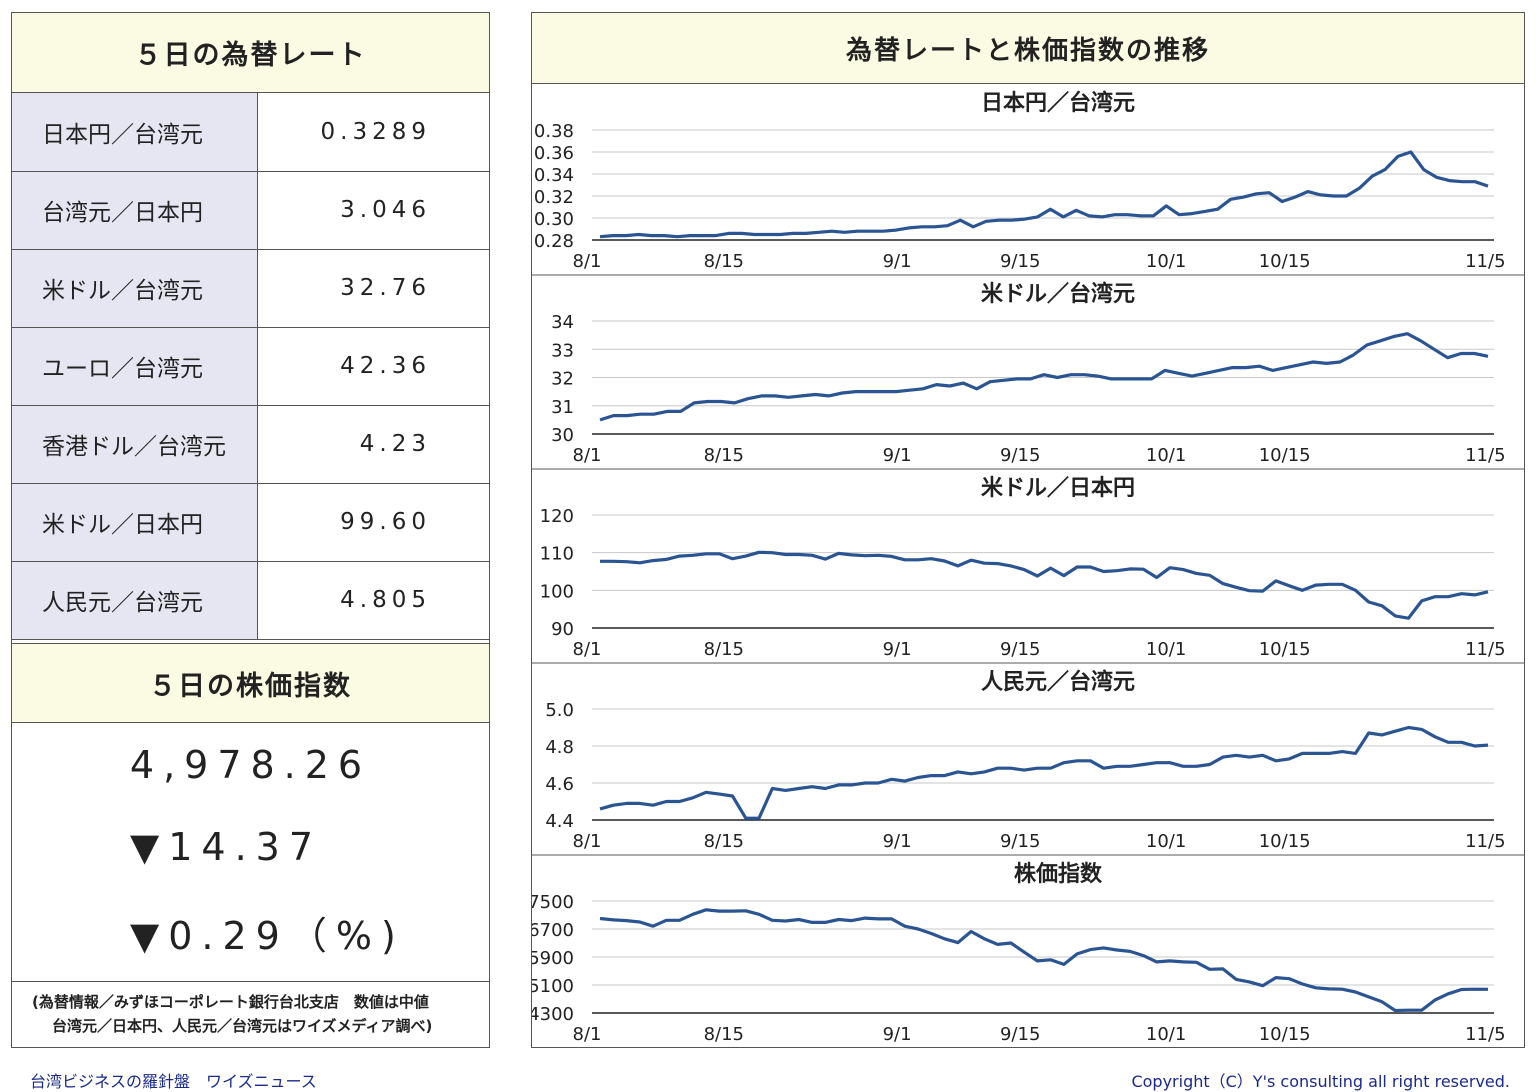 The height and width of the screenshot is (1092, 1536). What do you see at coordinates (226, 847) in the screenshot?
I see `stock-change: ▼14.37` at bounding box center [226, 847].